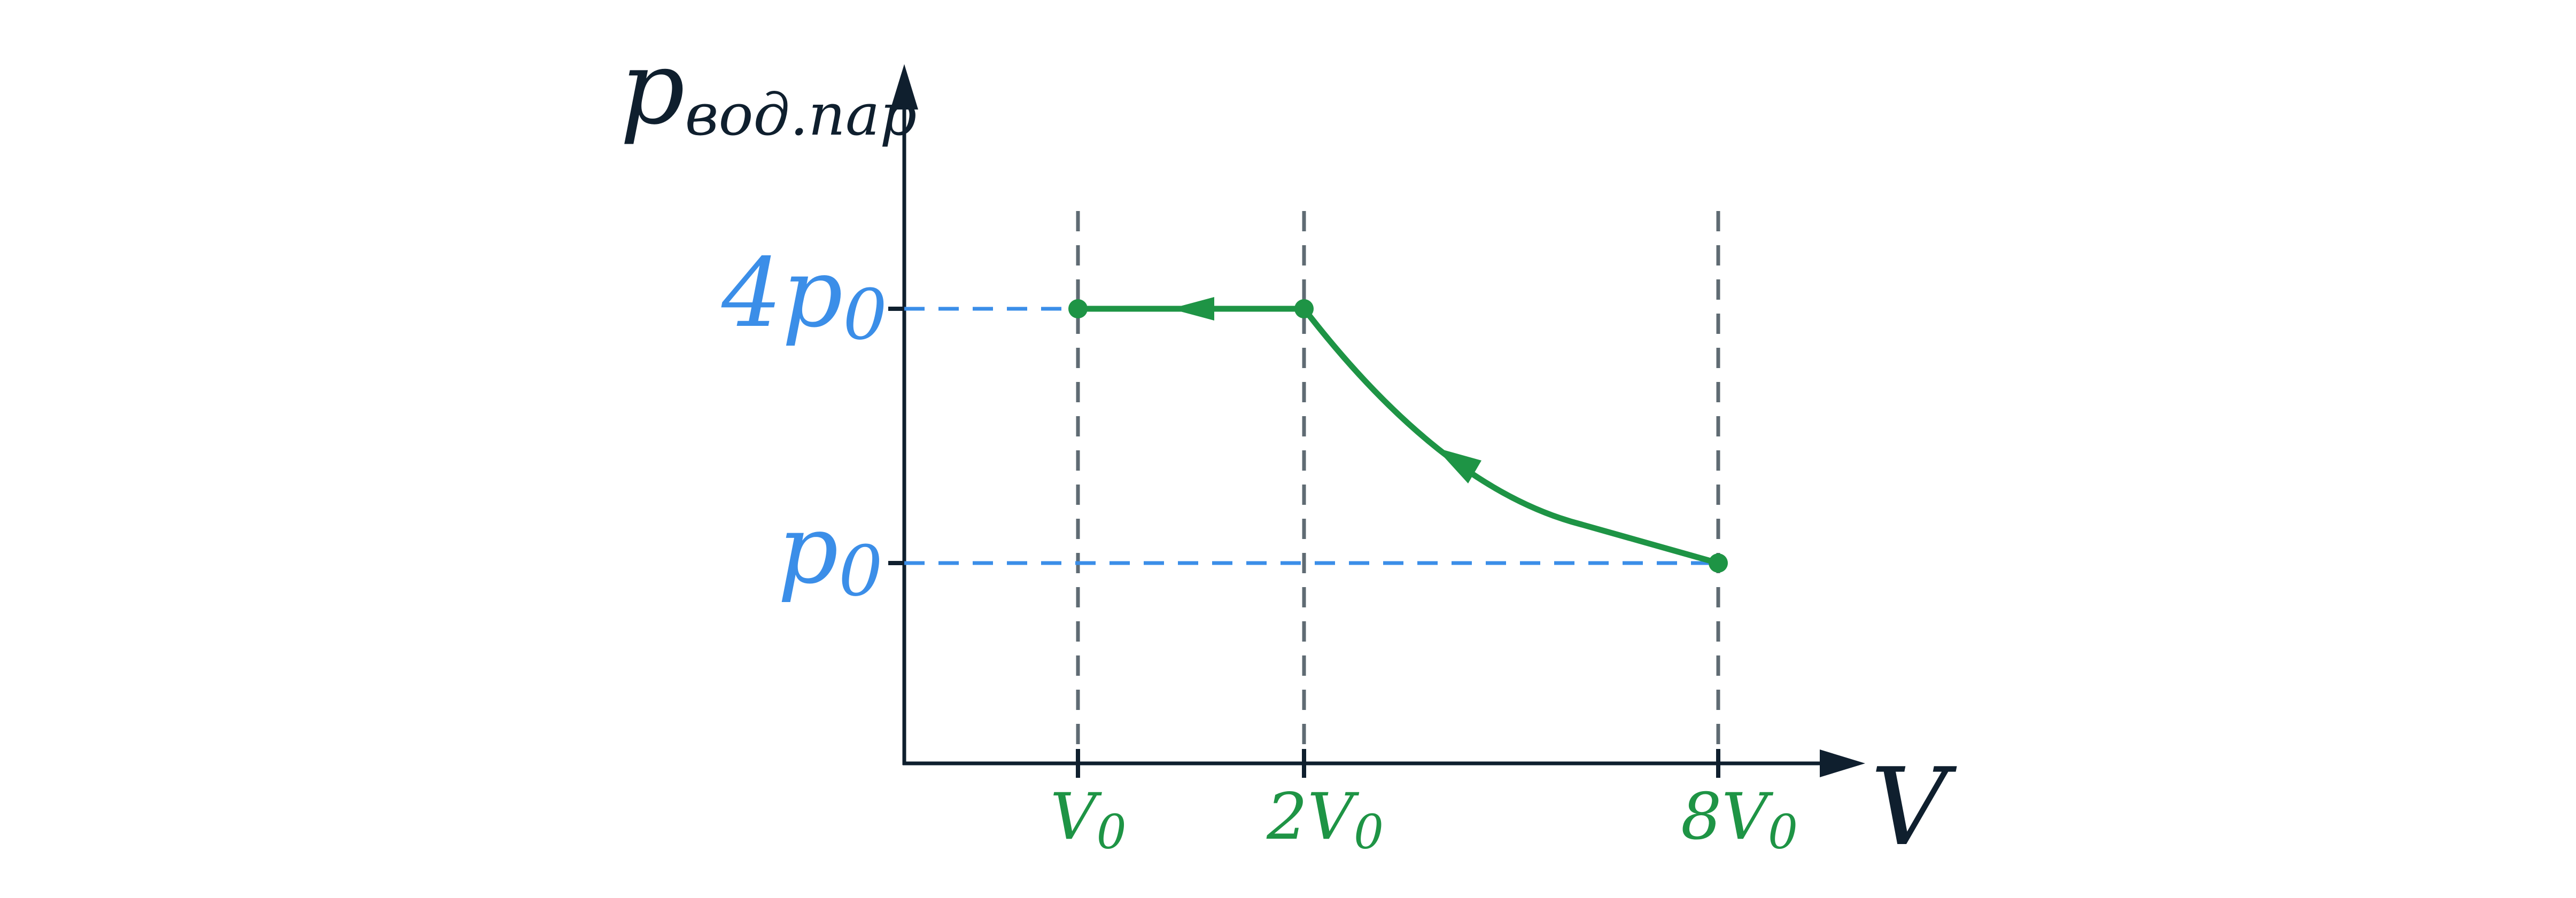  I want to click on state-point-2v0-4p0, so click(1304, 308).